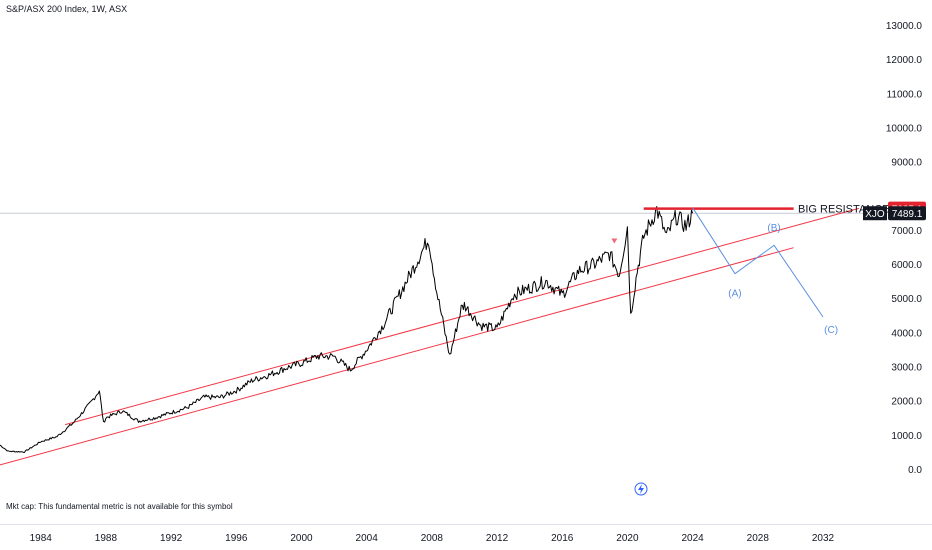 This screenshot has width=932, height=550. Describe the element at coordinates (41, 538) in the screenshot. I see `time-axis-tick-label: 1984` at that location.